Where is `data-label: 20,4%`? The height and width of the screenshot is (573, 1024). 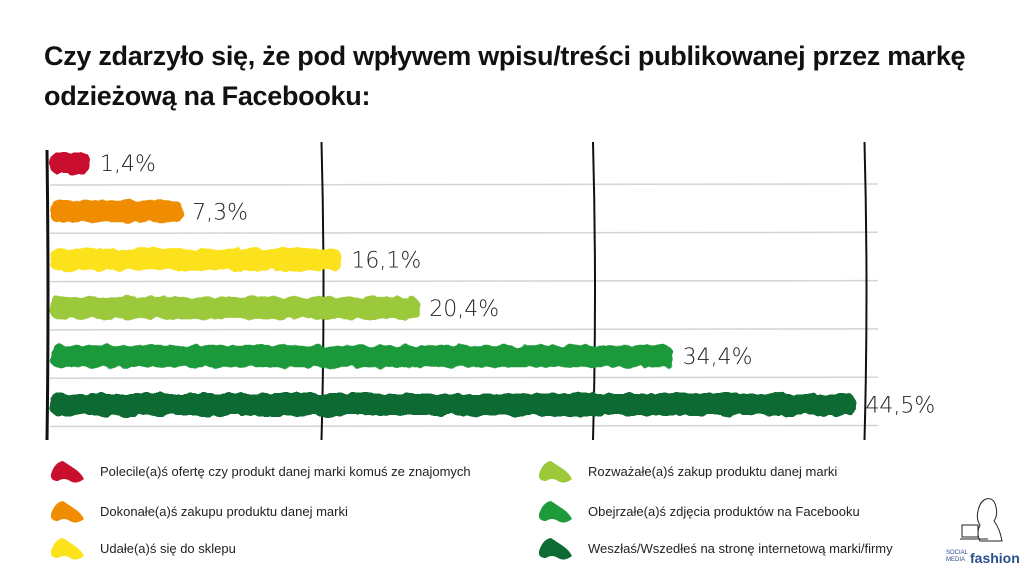
data-label: 20,4% is located at coordinates (464, 309).